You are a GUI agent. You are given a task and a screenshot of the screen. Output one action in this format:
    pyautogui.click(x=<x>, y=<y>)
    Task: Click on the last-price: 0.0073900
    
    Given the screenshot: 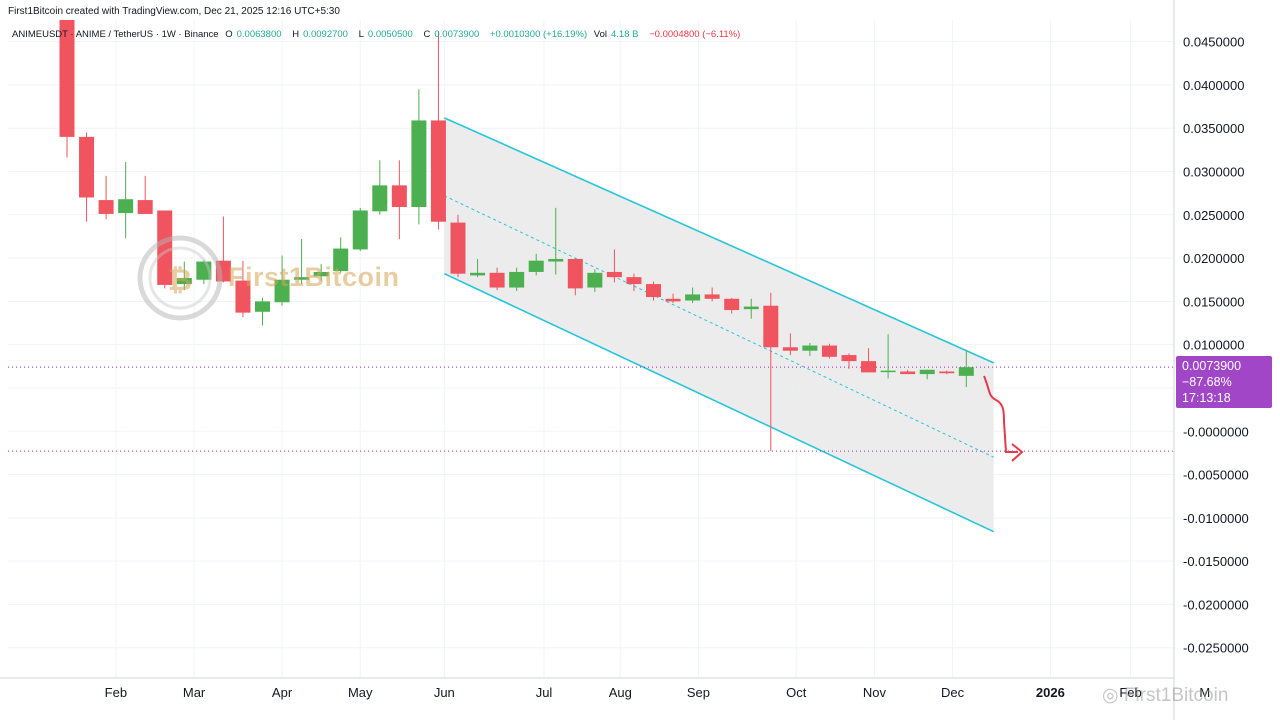 What is the action you would take?
    pyautogui.click(x=1212, y=366)
    